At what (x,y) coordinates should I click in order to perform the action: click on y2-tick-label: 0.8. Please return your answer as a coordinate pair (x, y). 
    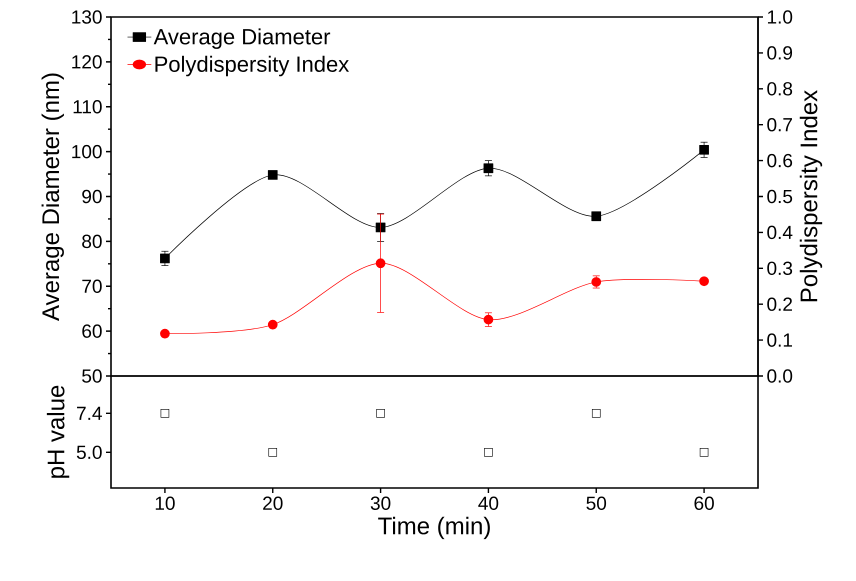
    Looking at the image, I should click on (779, 89).